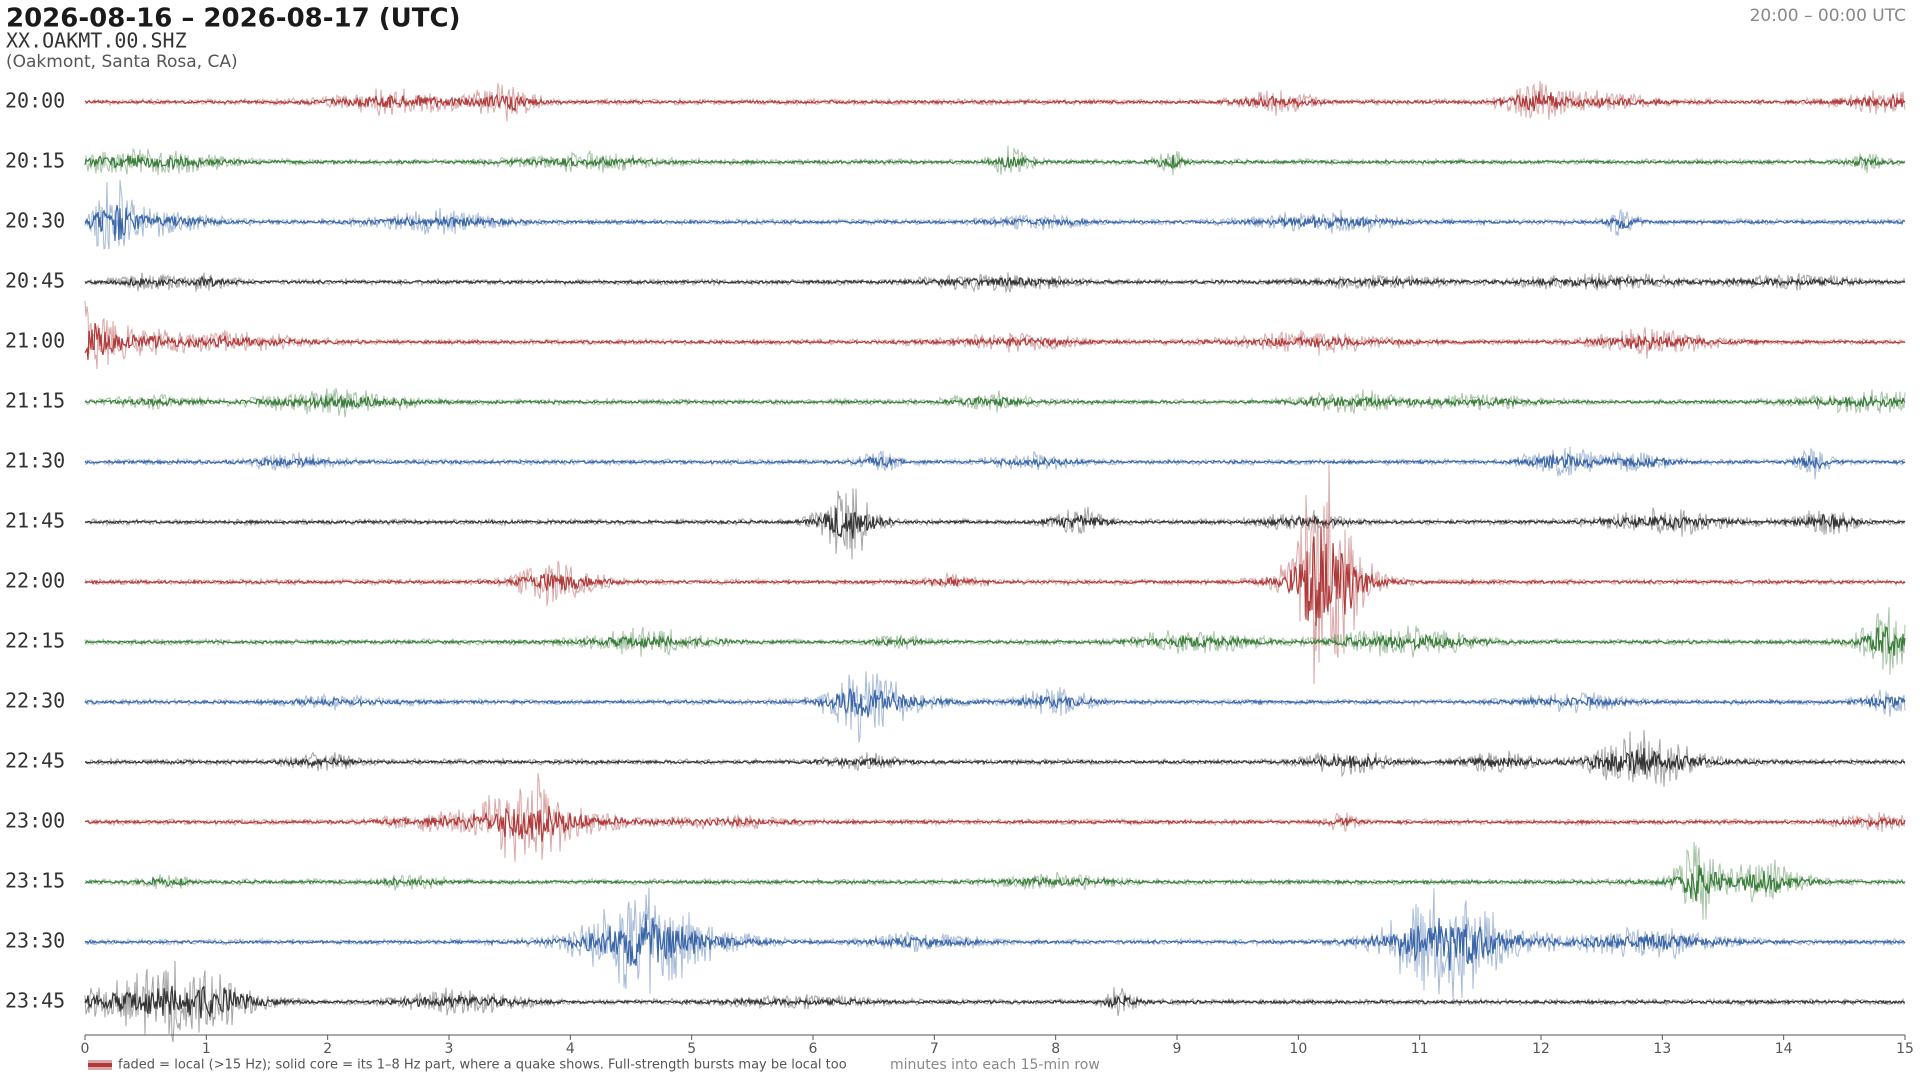  What do you see at coordinates (1298, 1049) in the screenshot?
I see `x-tick-label: 10` at bounding box center [1298, 1049].